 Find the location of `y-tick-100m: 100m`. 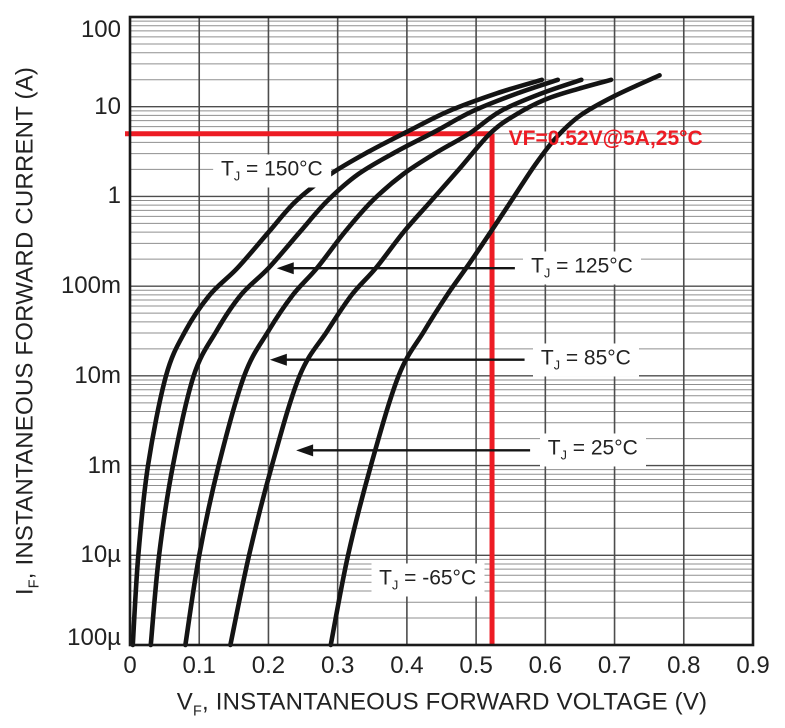

y-tick-100m: 100m is located at coordinates (90, 286).